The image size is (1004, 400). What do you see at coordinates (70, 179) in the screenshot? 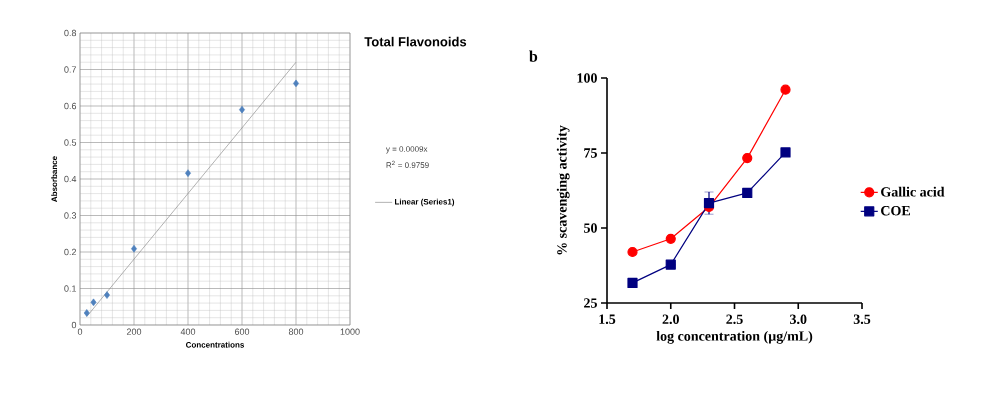
I see `y-tick-label: 0.4` at bounding box center [70, 179].